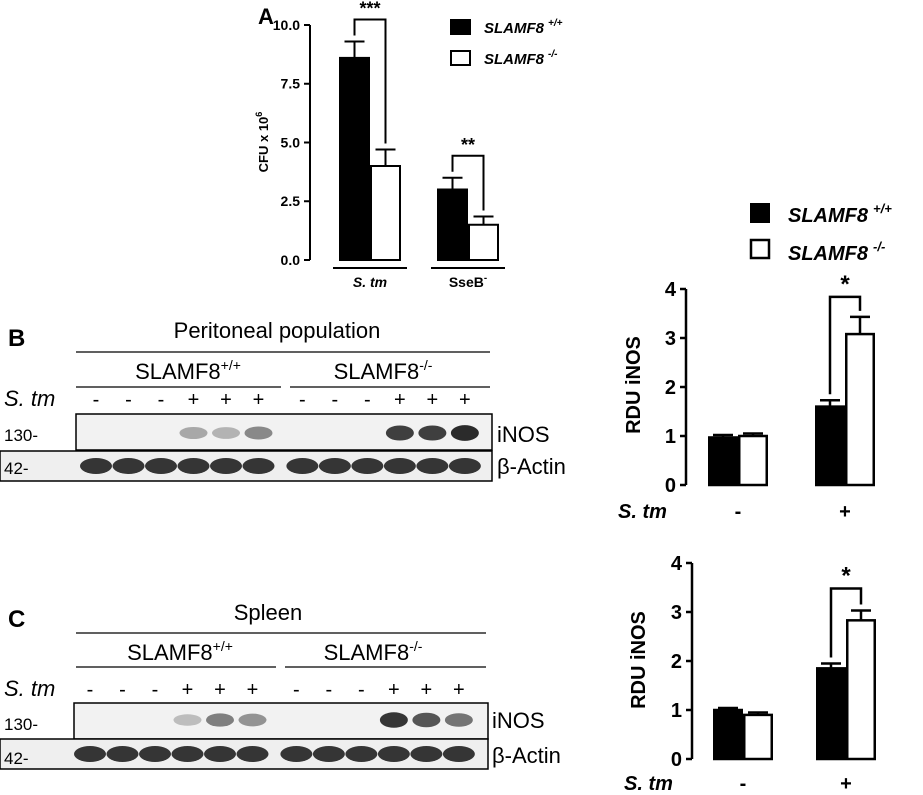  Describe the element at coordinates (639, 660) in the screenshot. I see `chart-c-ylabel: RDU iNOS` at that location.